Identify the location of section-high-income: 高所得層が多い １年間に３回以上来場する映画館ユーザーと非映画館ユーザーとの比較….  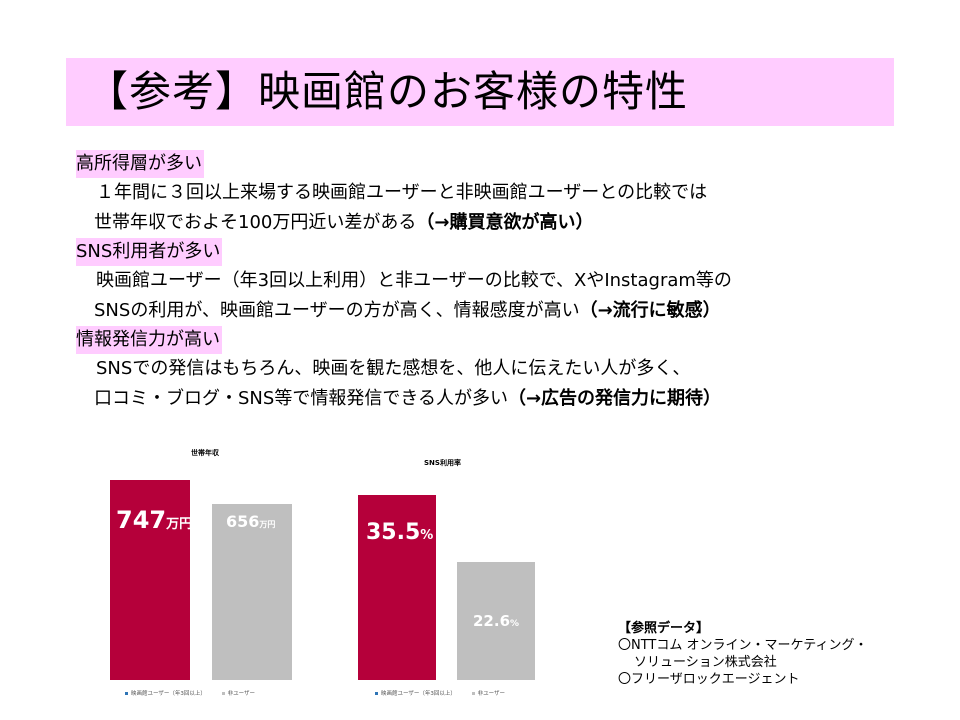
(506, 194).